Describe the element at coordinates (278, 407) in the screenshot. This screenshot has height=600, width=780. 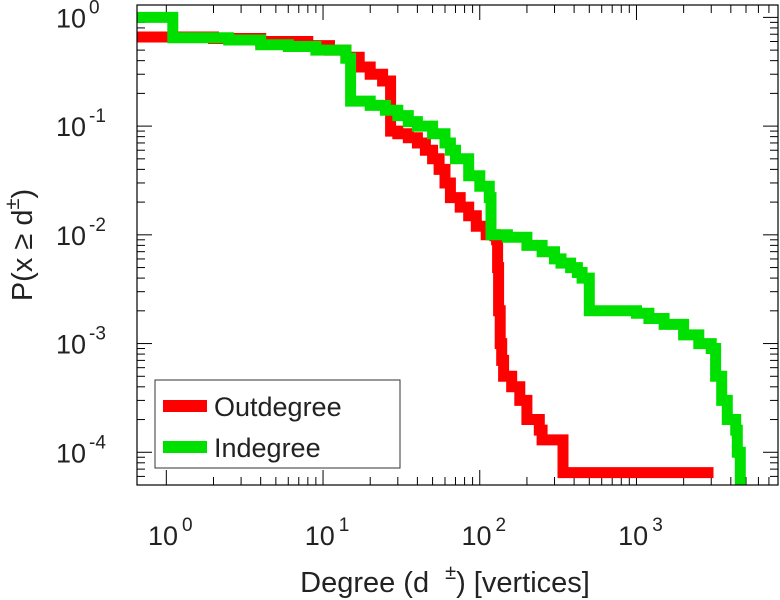
I see `legend-label-outdegree: Outdegree` at that location.